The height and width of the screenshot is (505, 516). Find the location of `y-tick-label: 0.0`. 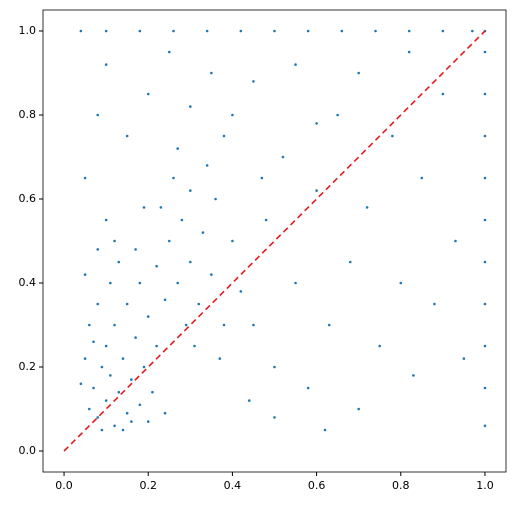

y-tick-label: 0.0 is located at coordinates (28, 450).